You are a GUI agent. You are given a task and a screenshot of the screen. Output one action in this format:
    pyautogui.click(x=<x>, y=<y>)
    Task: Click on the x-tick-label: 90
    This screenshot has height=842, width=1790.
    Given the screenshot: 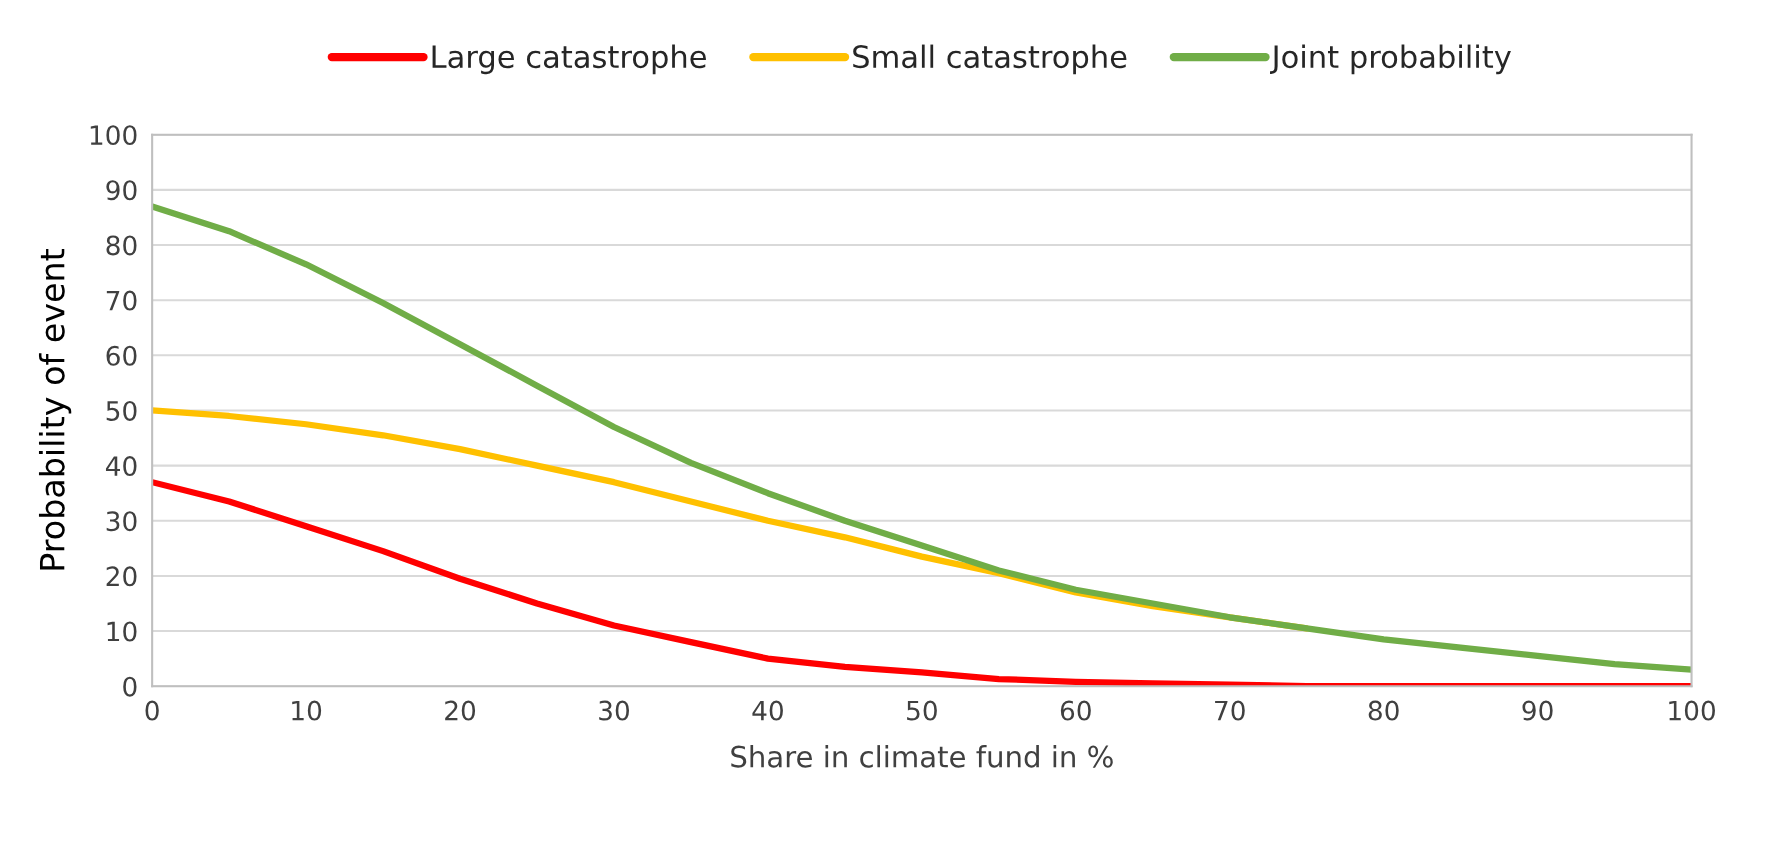 What is the action you would take?
    pyautogui.click(x=1537, y=710)
    